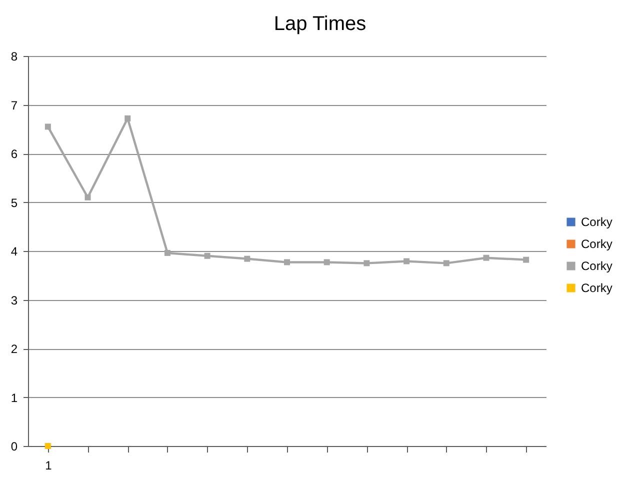 This screenshot has width=640, height=480. What do you see at coordinates (14, 397) in the screenshot?
I see `y-tick-label: 1` at bounding box center [14, 397].